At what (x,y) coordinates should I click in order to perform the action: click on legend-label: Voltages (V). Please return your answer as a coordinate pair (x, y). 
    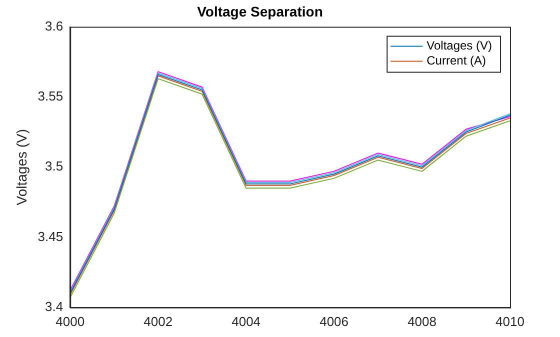
    Looking at the image, I should click on (459, 45).